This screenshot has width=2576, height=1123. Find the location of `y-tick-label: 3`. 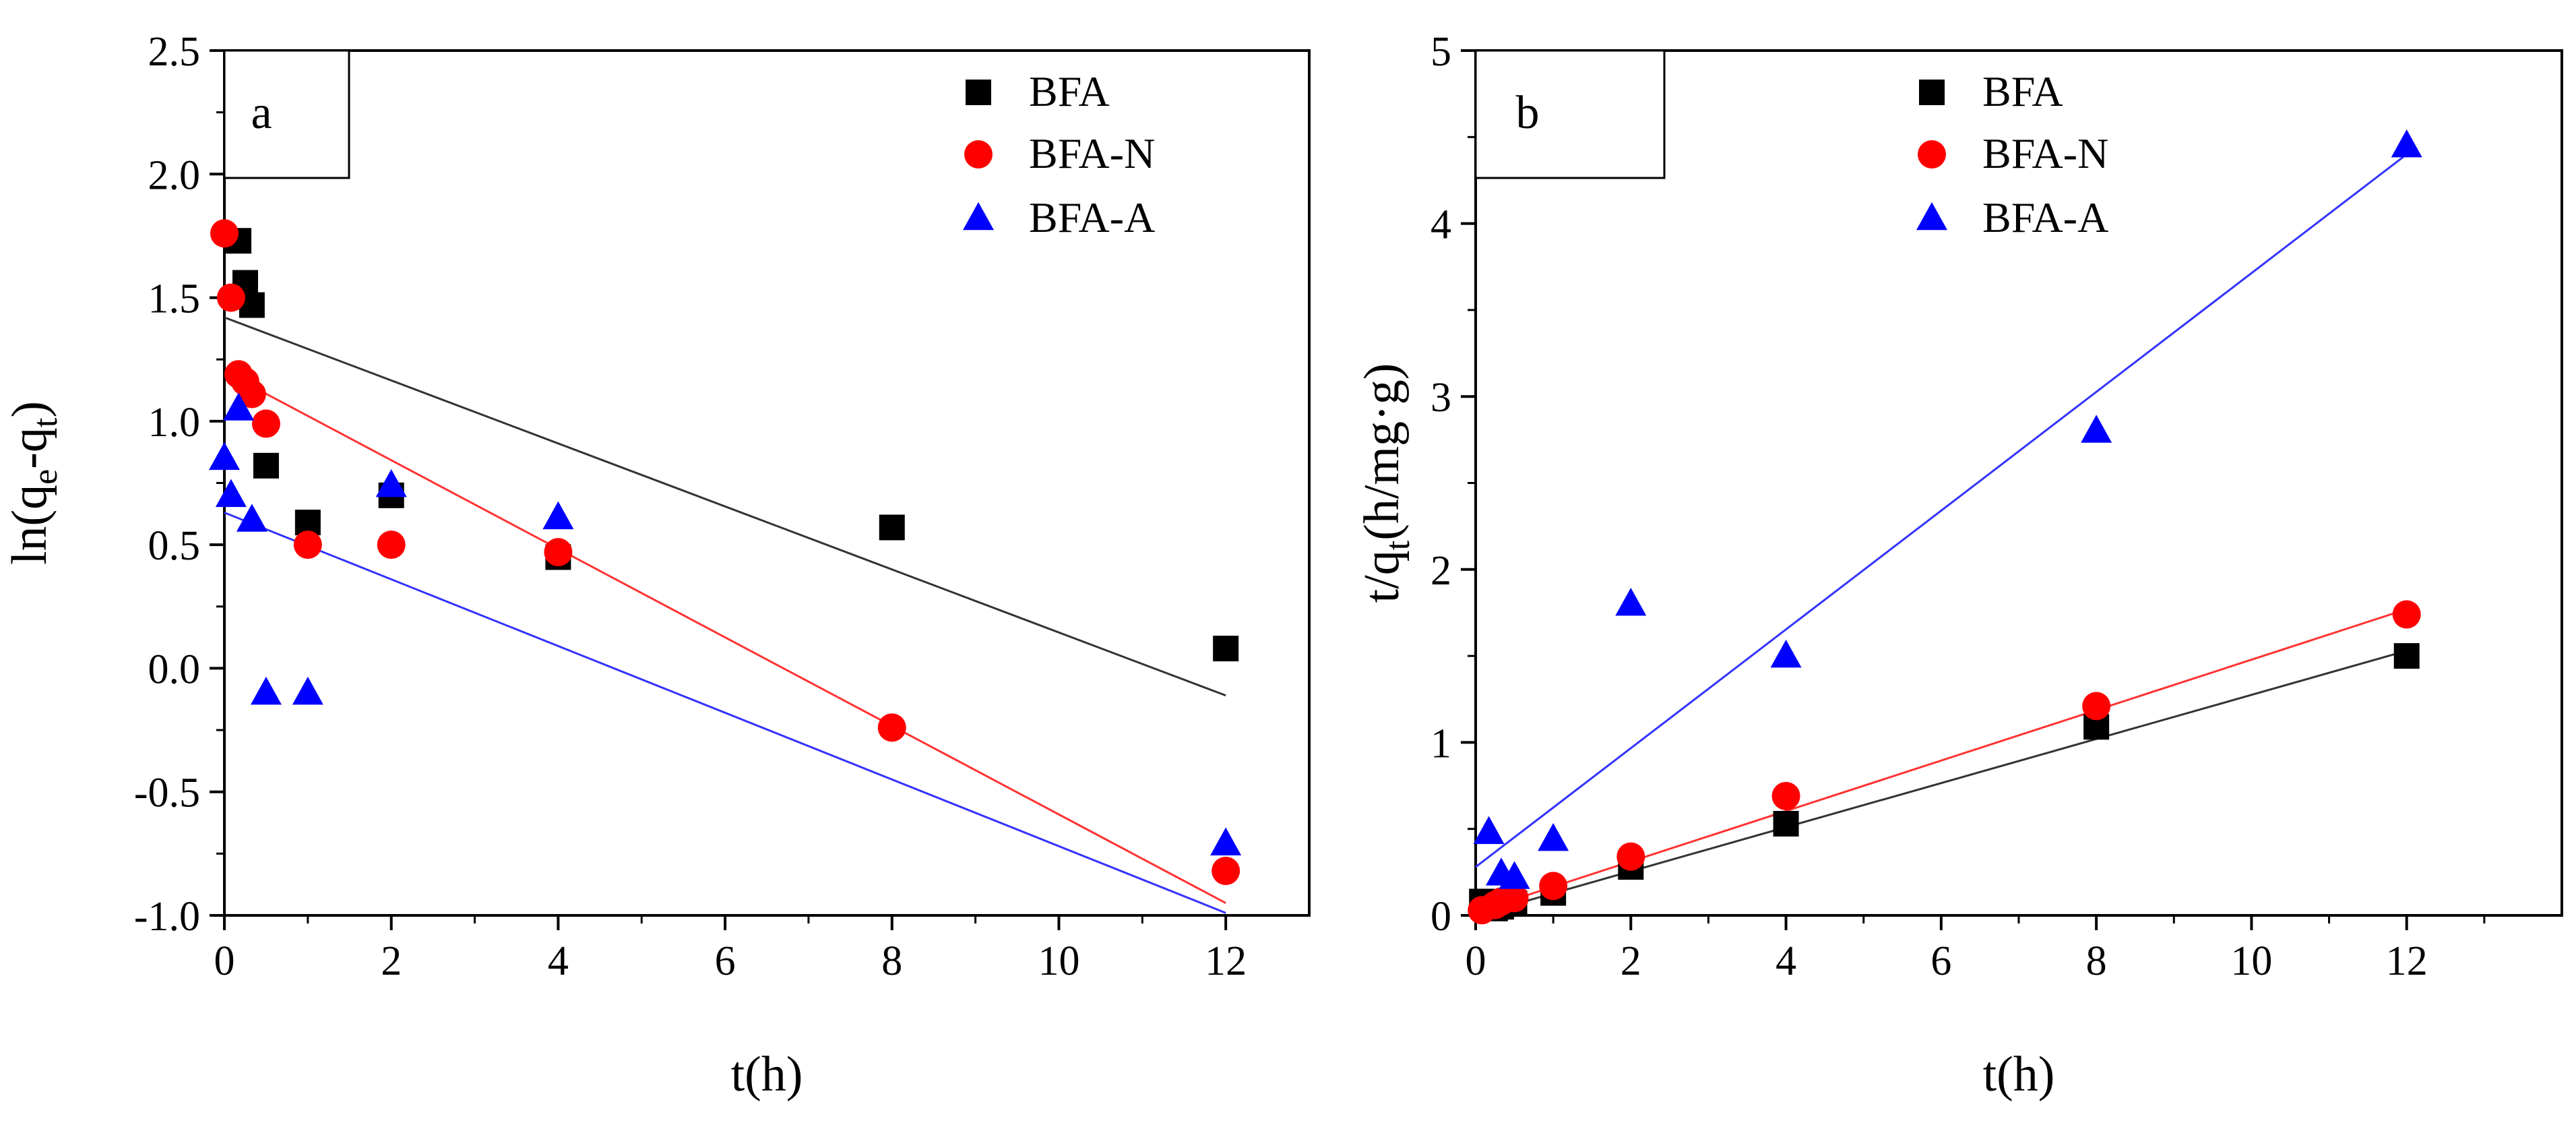

y-tick-label: 3 is located at coordinates (1441, 398).